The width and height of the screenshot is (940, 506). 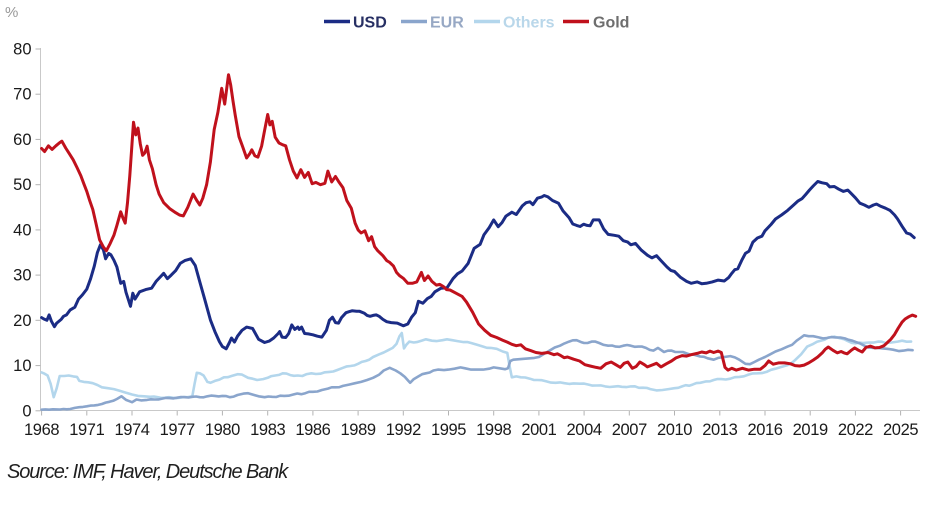 I want to click on svg-text: 2010, so click(x=674, y=430).